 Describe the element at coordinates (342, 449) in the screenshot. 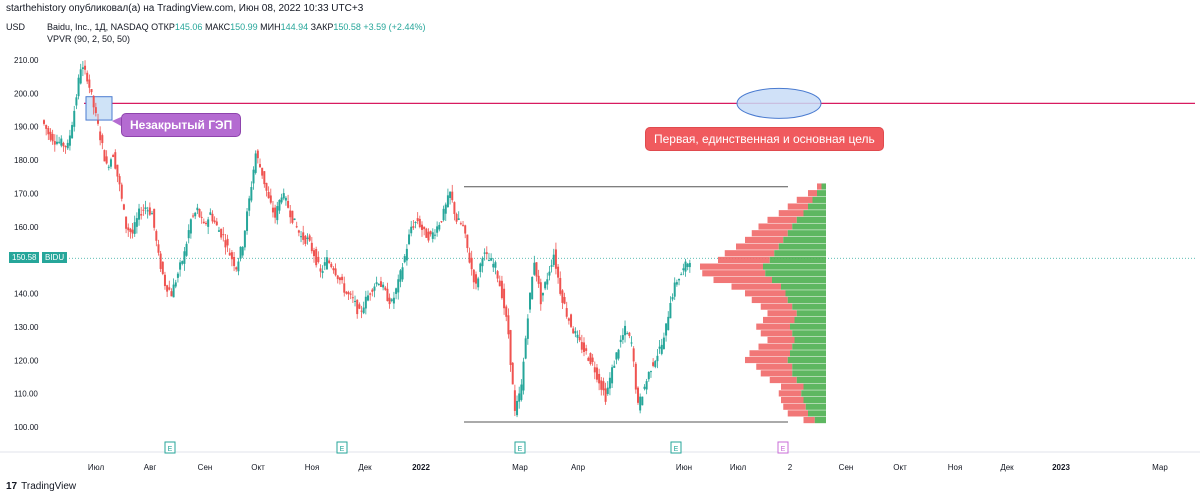

I see `earnings-marker-label: E` at that location.